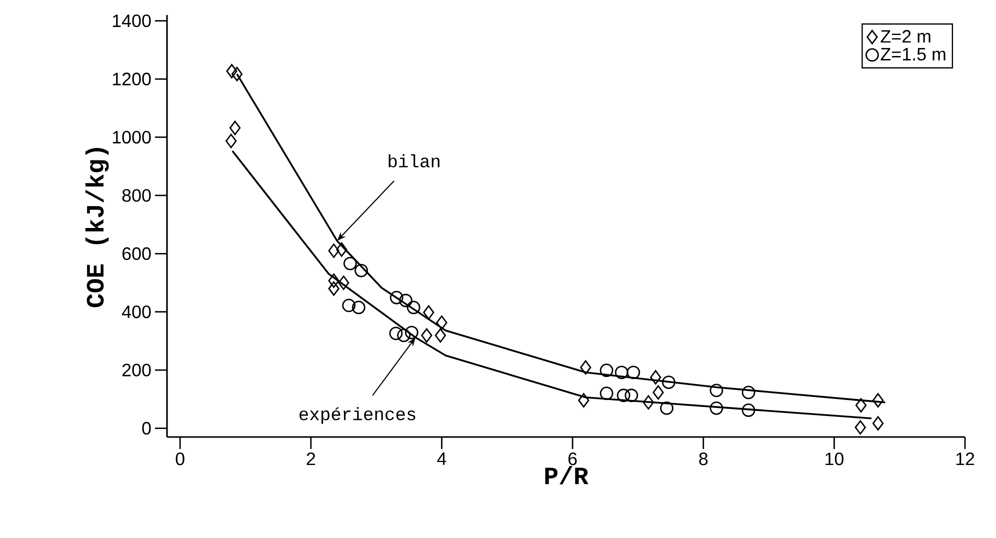 Image resolution: width=996 pixels, height=538 pixels. What do you see at coordinates (136, 253) in the screenshot?
I see `y-tick-label: 600` at bounding box center [136, 253].